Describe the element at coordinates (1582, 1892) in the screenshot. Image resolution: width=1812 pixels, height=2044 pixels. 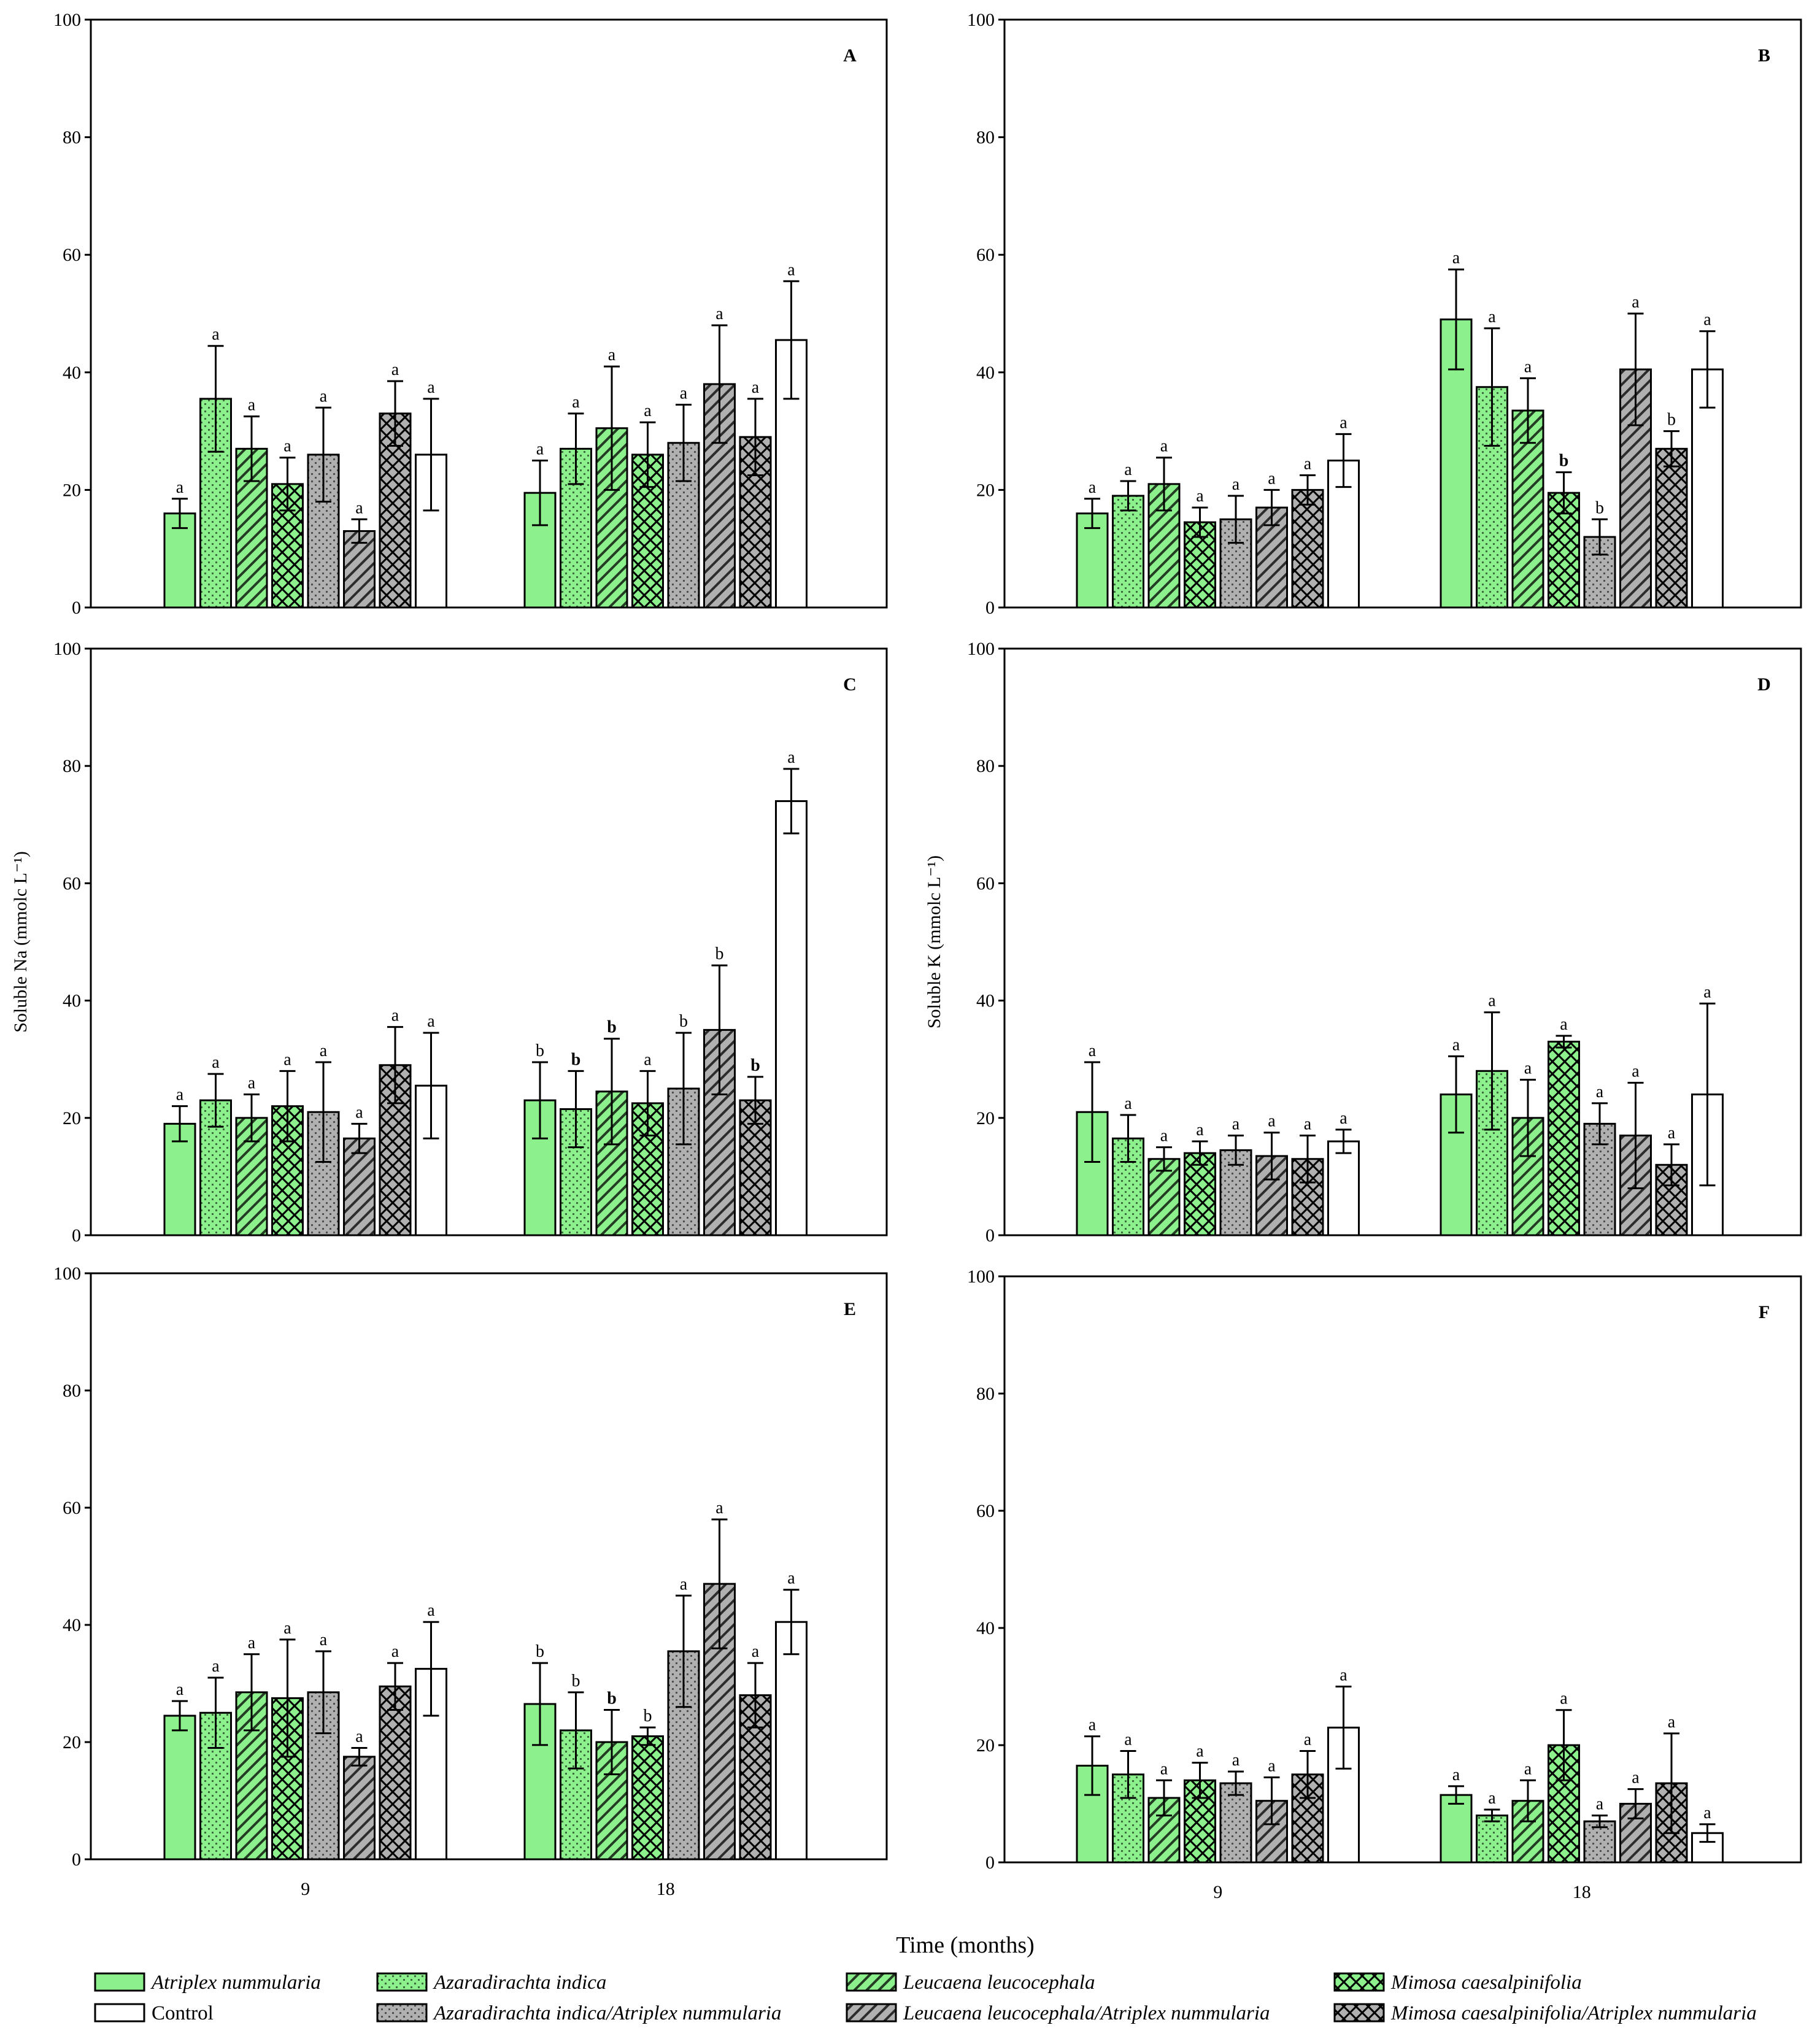
I see `x-tick-label: 18` at that location.